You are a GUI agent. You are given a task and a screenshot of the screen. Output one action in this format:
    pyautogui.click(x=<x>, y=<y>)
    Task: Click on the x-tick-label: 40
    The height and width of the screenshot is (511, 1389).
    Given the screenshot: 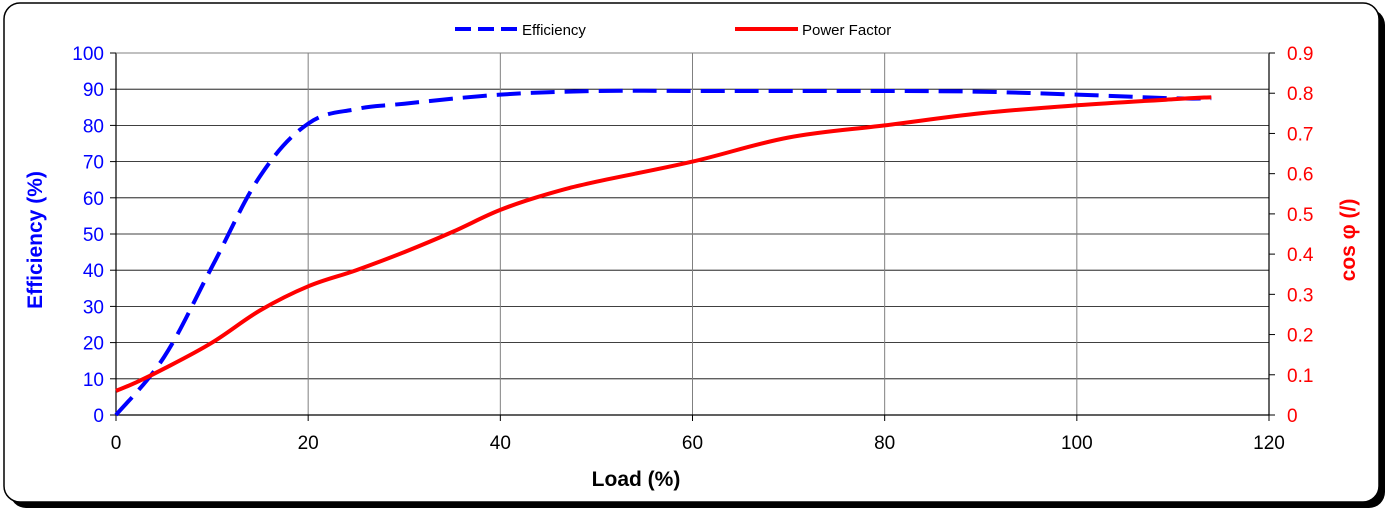 What is the action you would take?
    pyautogui.click(x=500, y=443)
    